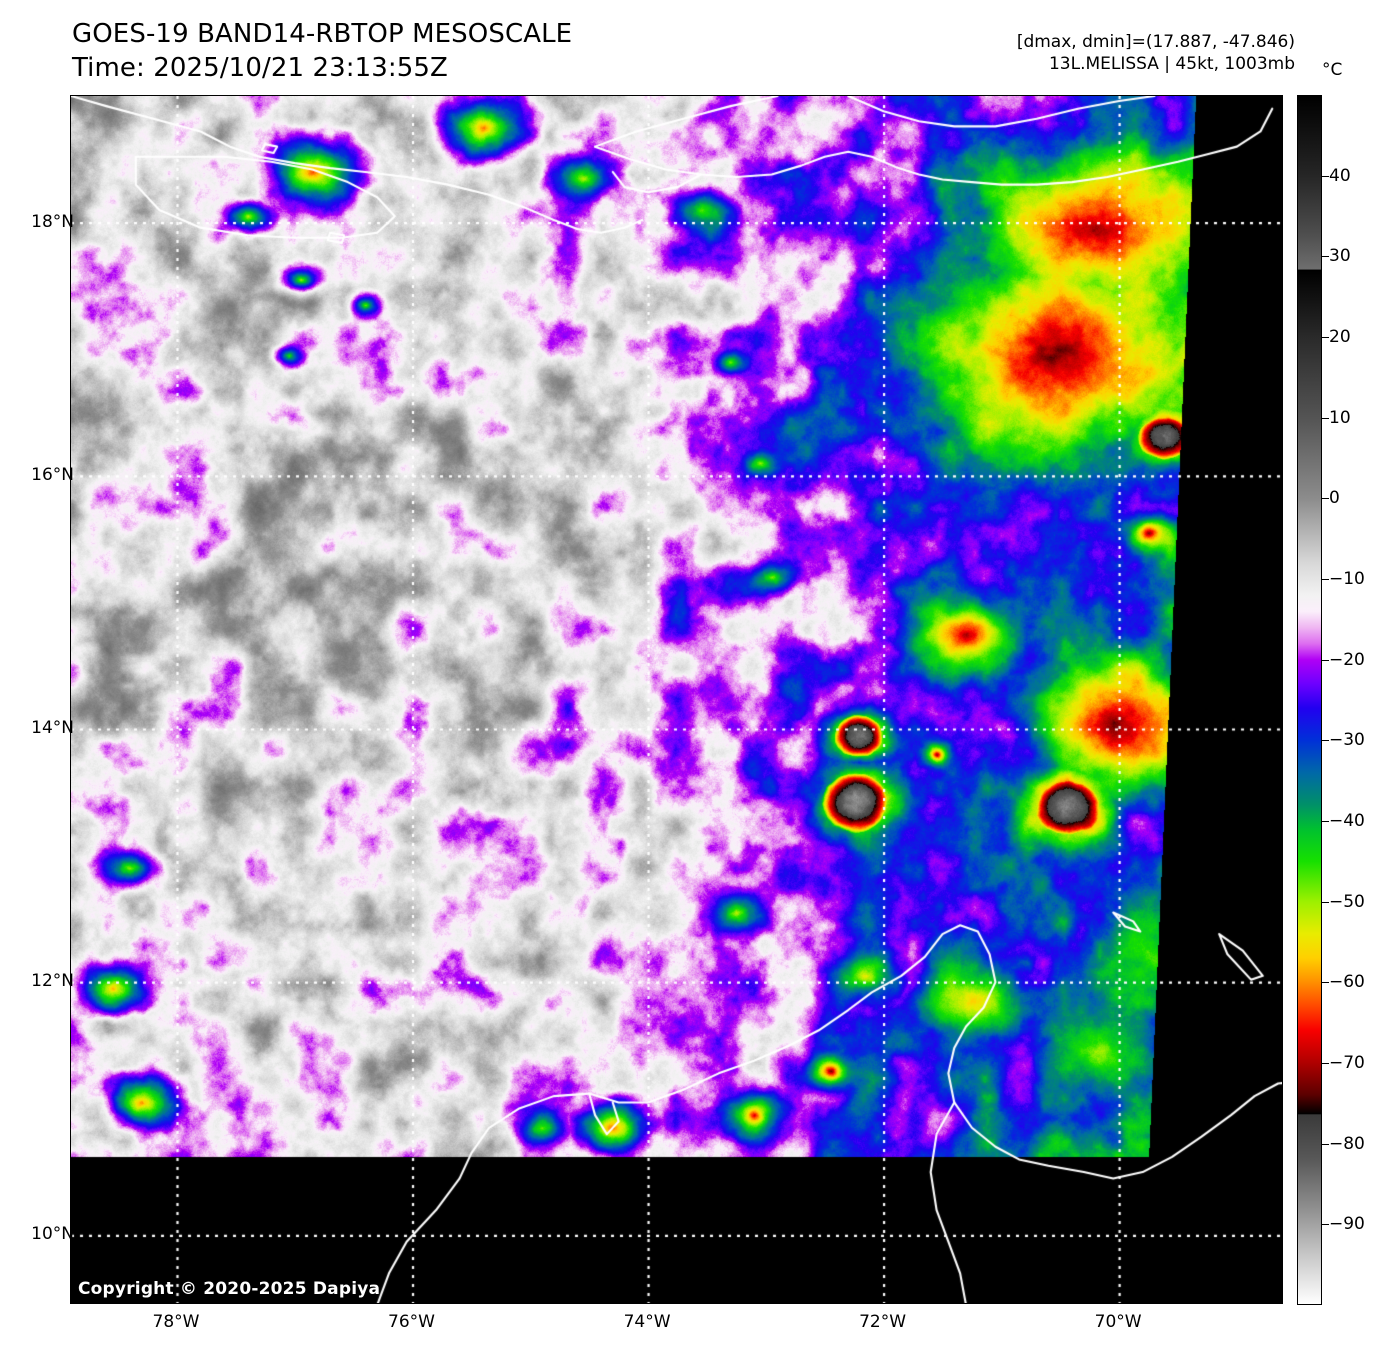  What do you see at coordinates (1347, 901) in the screenshot?
I see `colorbar-tick-label: −50` at bounding box center [1347, 901].